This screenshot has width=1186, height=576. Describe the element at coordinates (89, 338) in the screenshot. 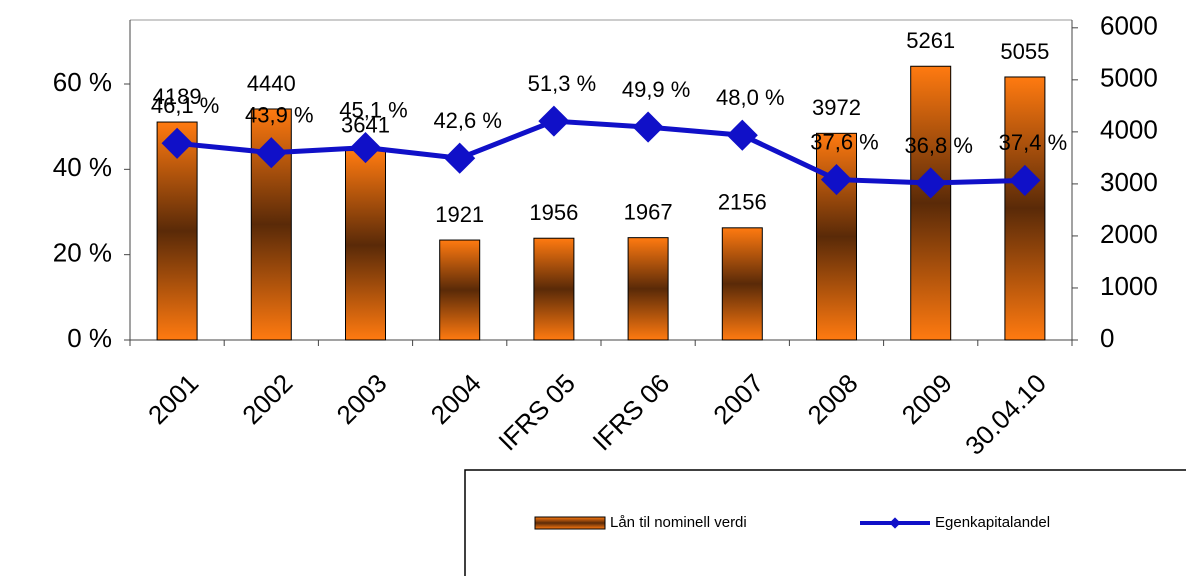

I see `y-tick-label: 0 %` at that location.